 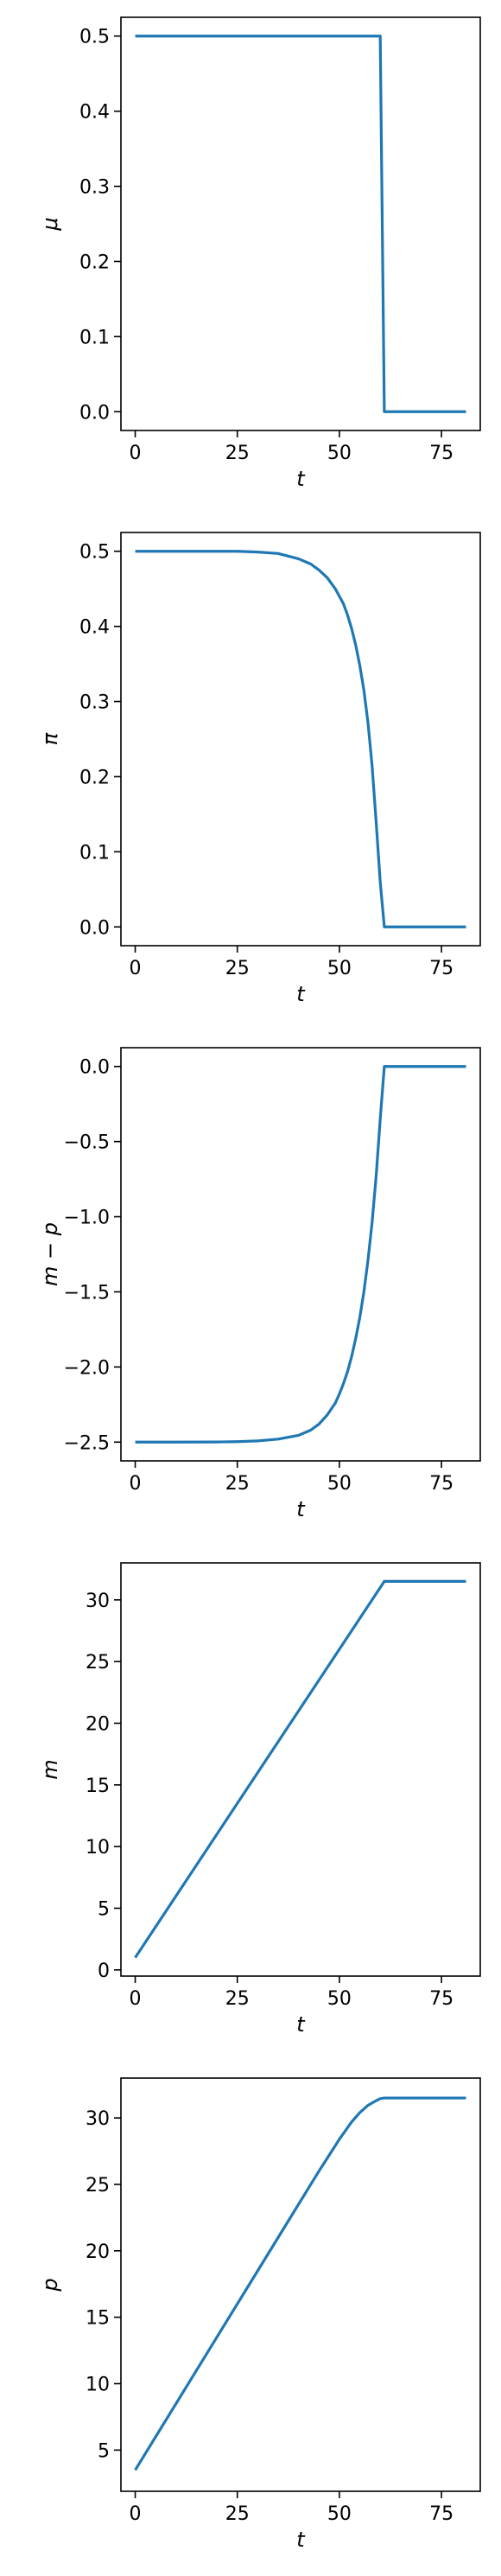 I want to click on y-axis-label: π, so click(x=50, y=738).